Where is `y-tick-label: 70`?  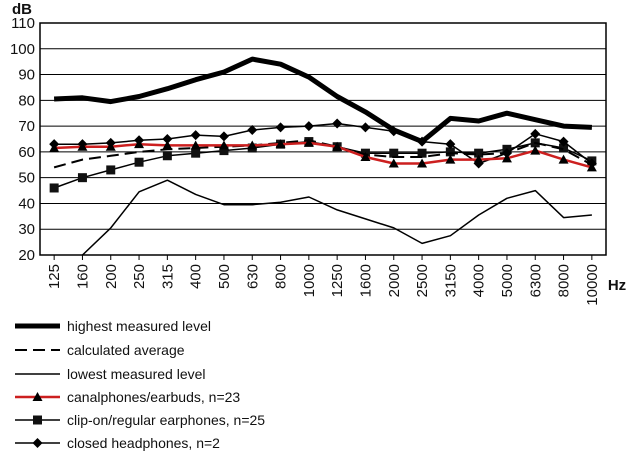 y-tick-label: 70 is located at coordinates (26, 126).